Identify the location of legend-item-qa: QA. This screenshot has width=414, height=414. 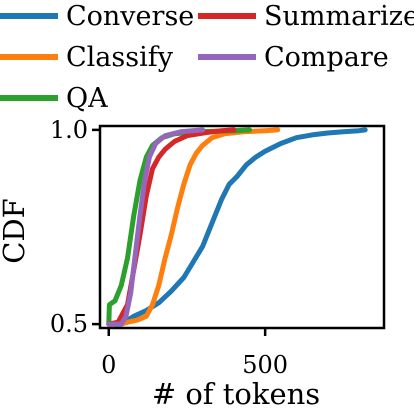
(54, 98).